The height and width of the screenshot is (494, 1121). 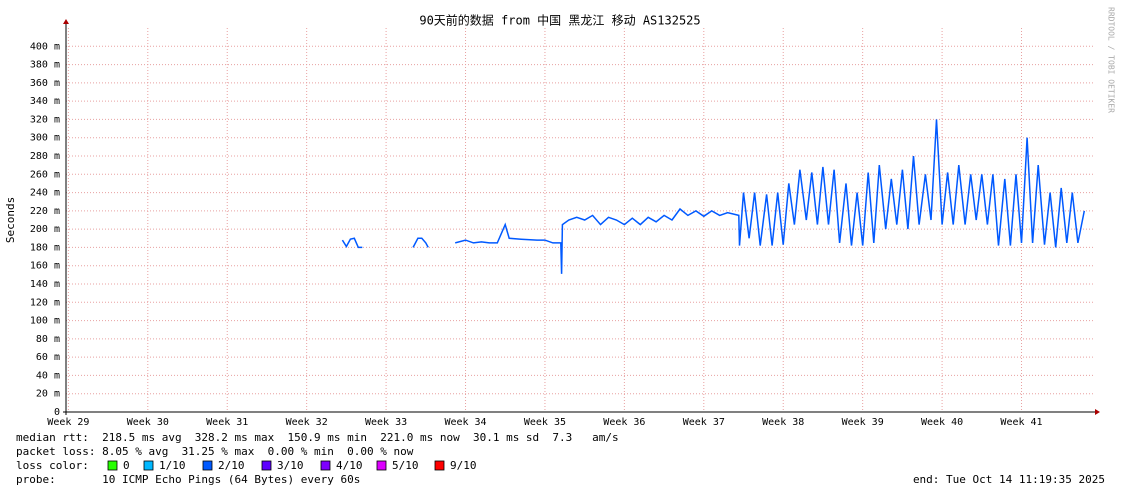 What do you see at coordinates (45, 138) in the screenshot?
I see `y-tick-label: 300 m` at bounding box center [45, 138].